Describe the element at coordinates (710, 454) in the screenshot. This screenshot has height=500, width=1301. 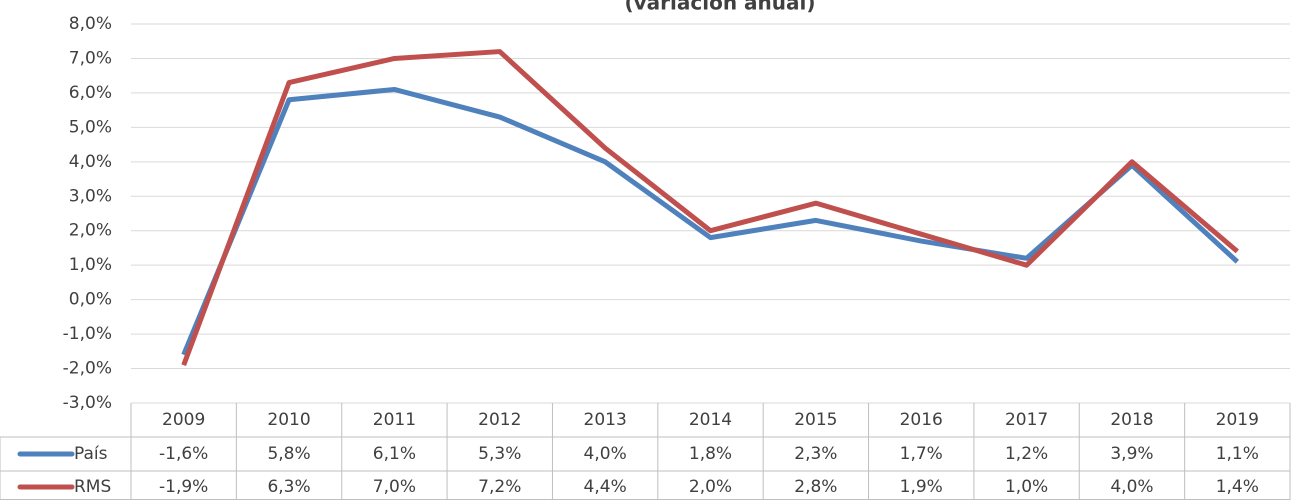
I see `table-value: 1,8%` at that location.